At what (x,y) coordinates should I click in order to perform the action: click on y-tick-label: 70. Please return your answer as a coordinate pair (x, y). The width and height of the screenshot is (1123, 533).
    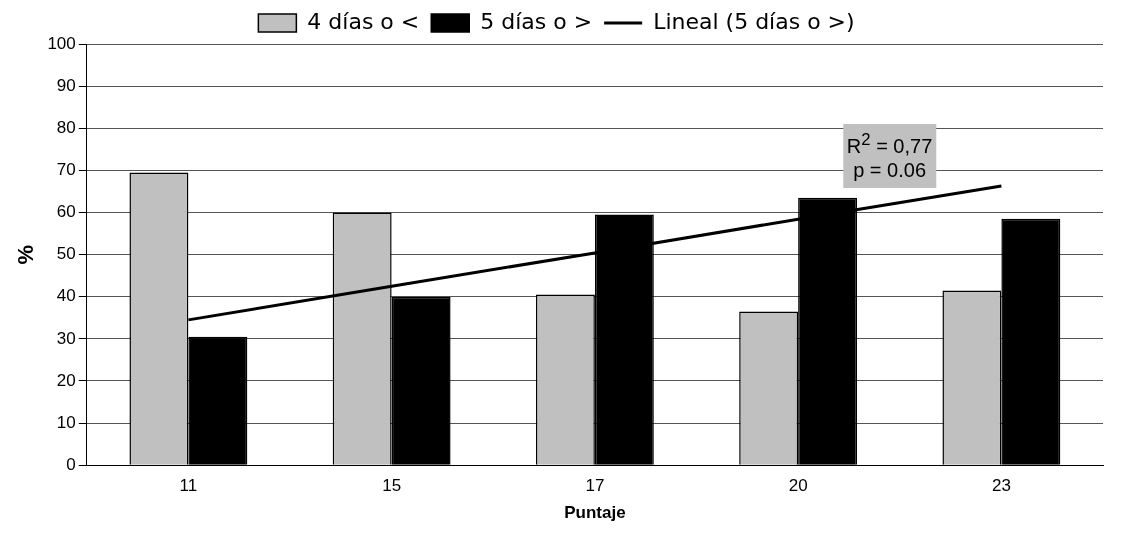
    Looking at the image, I should click on (66, 170).